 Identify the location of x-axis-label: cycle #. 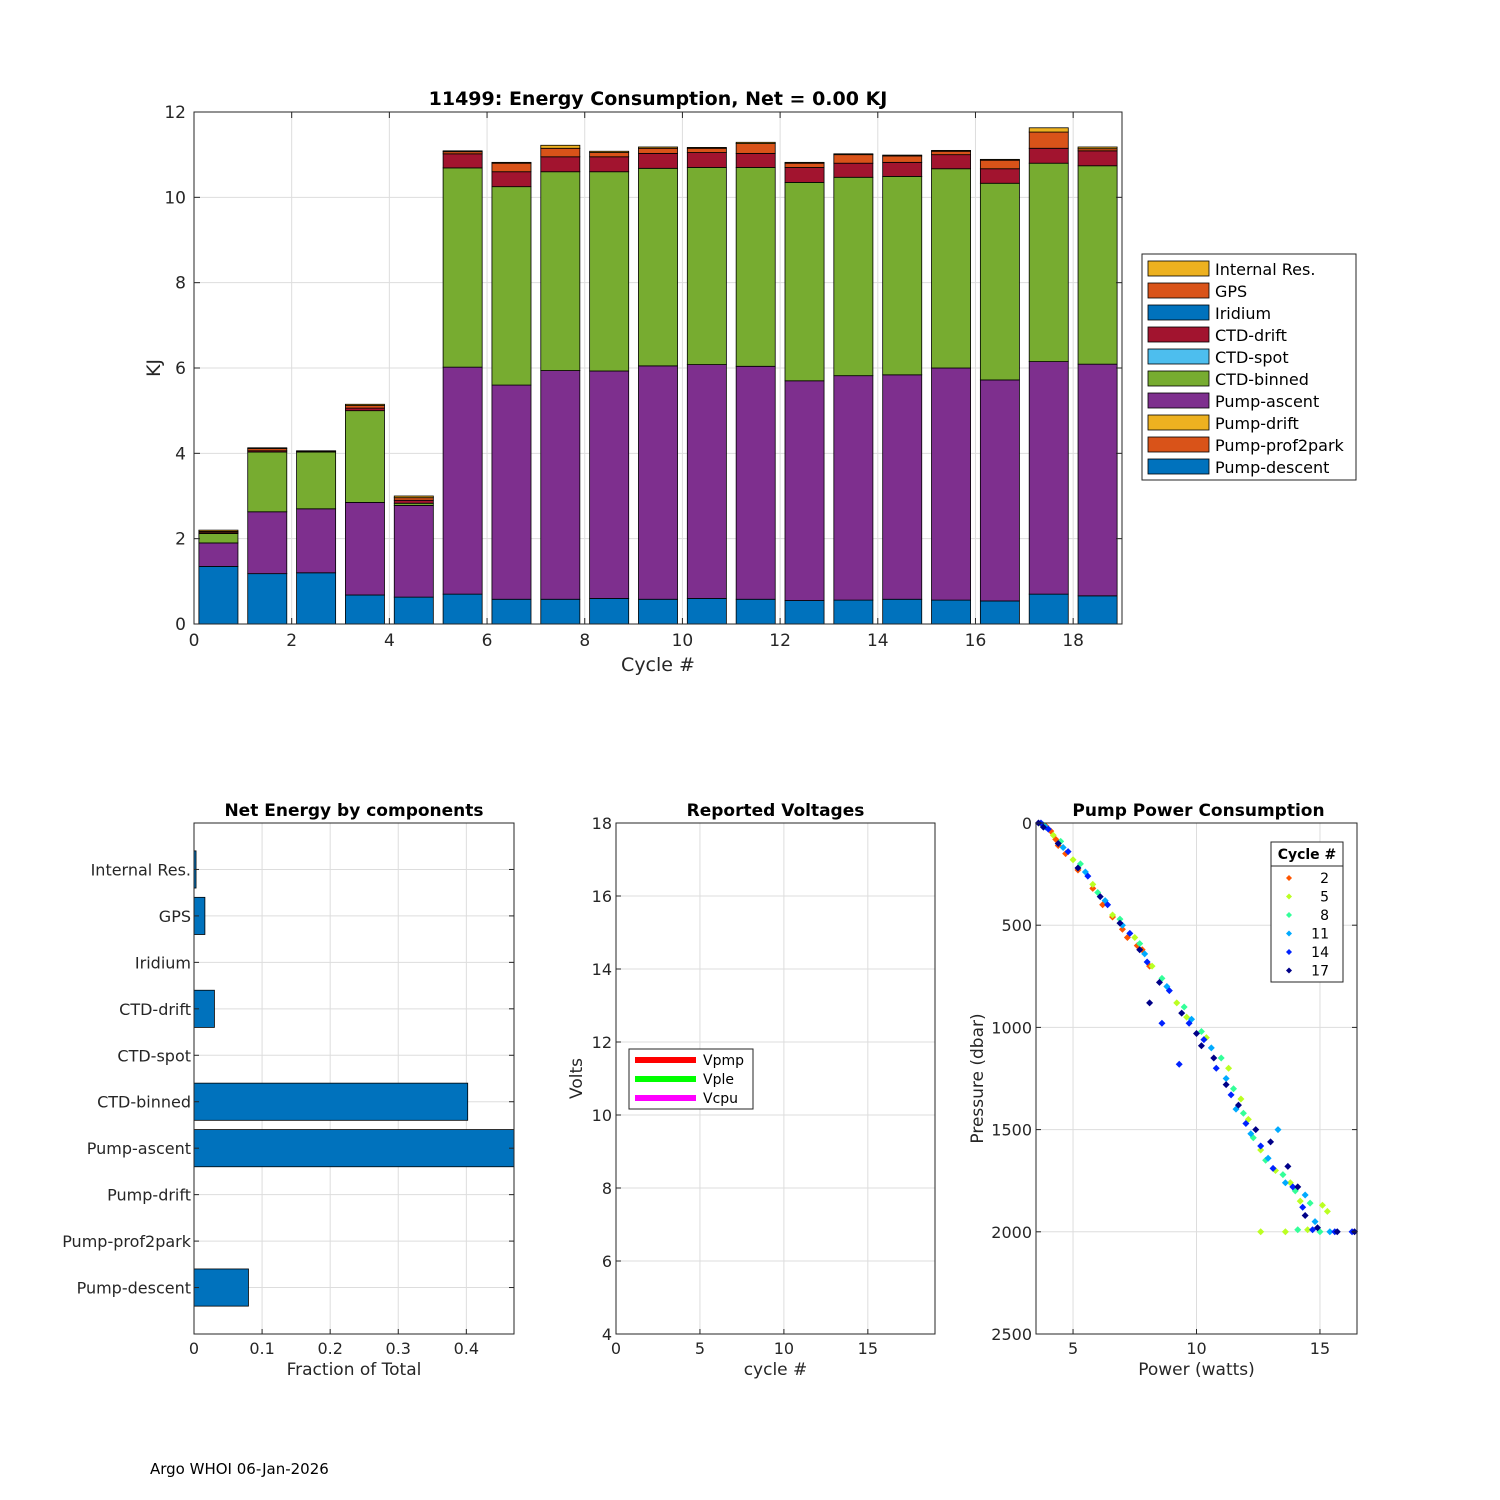
(776, 1370).